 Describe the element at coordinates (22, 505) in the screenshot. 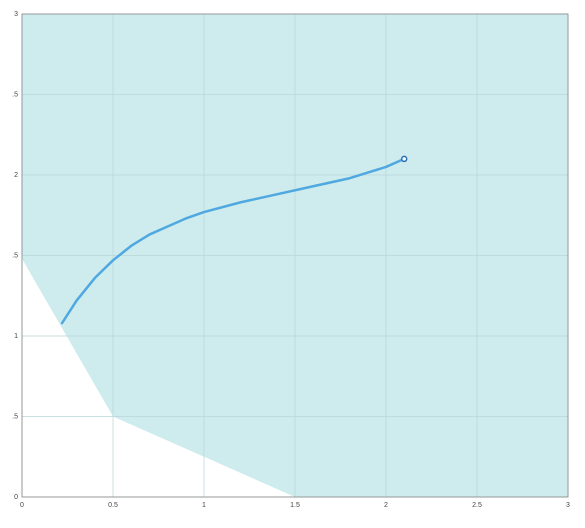

I see `x-tick-label: 0` at that location.